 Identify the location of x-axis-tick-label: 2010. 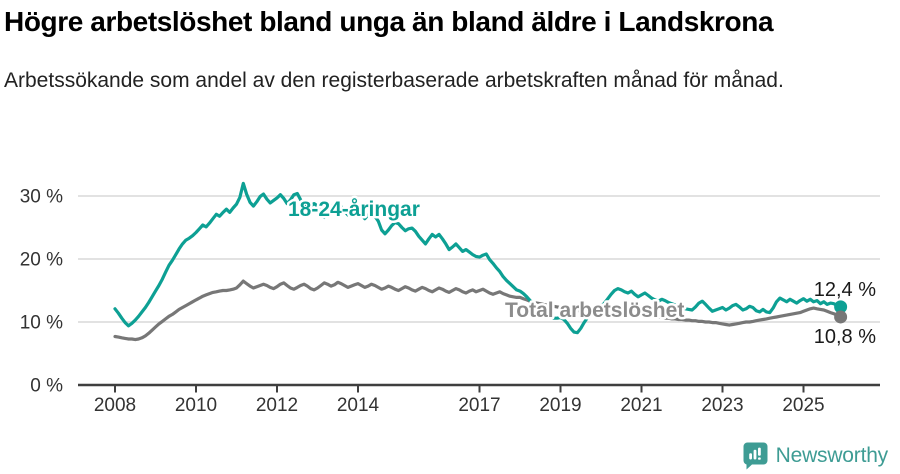
(196, 405).